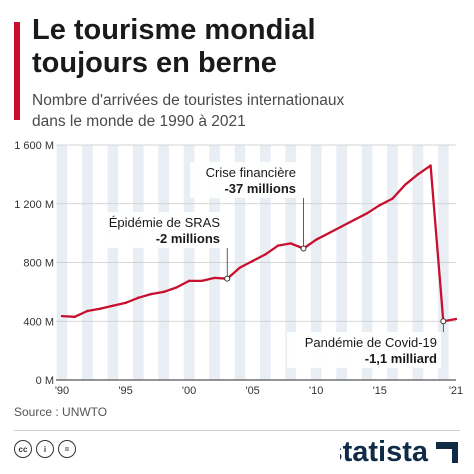 The height and width of the screenshot is (474, 474). What do you see at coordinates (34, 205) in the screenshot?
I see `y-tick-label: 1 200 M` at bounding box center [34, 205].